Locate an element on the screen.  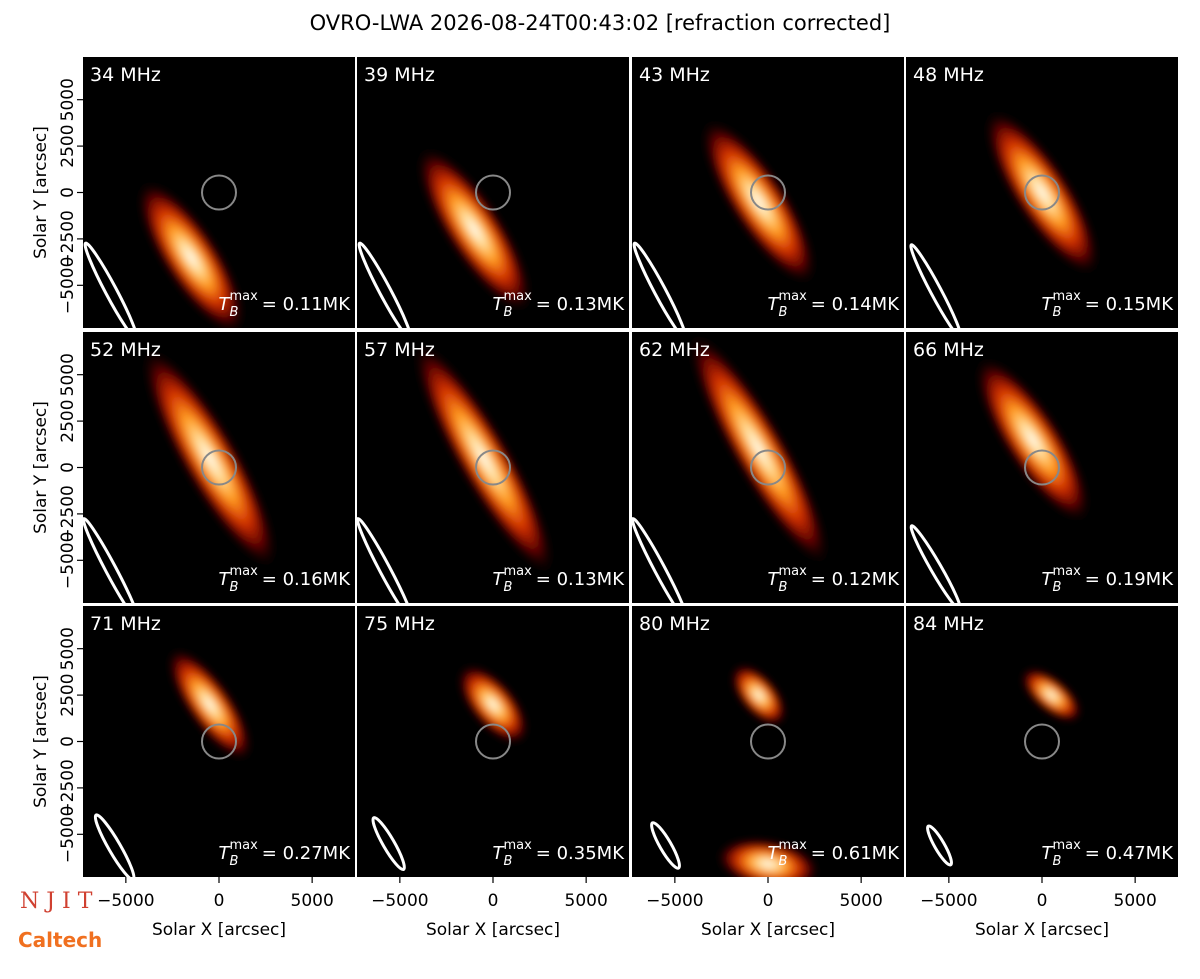
frequency-label: 43 MHz is located at coordinates (674, 75).